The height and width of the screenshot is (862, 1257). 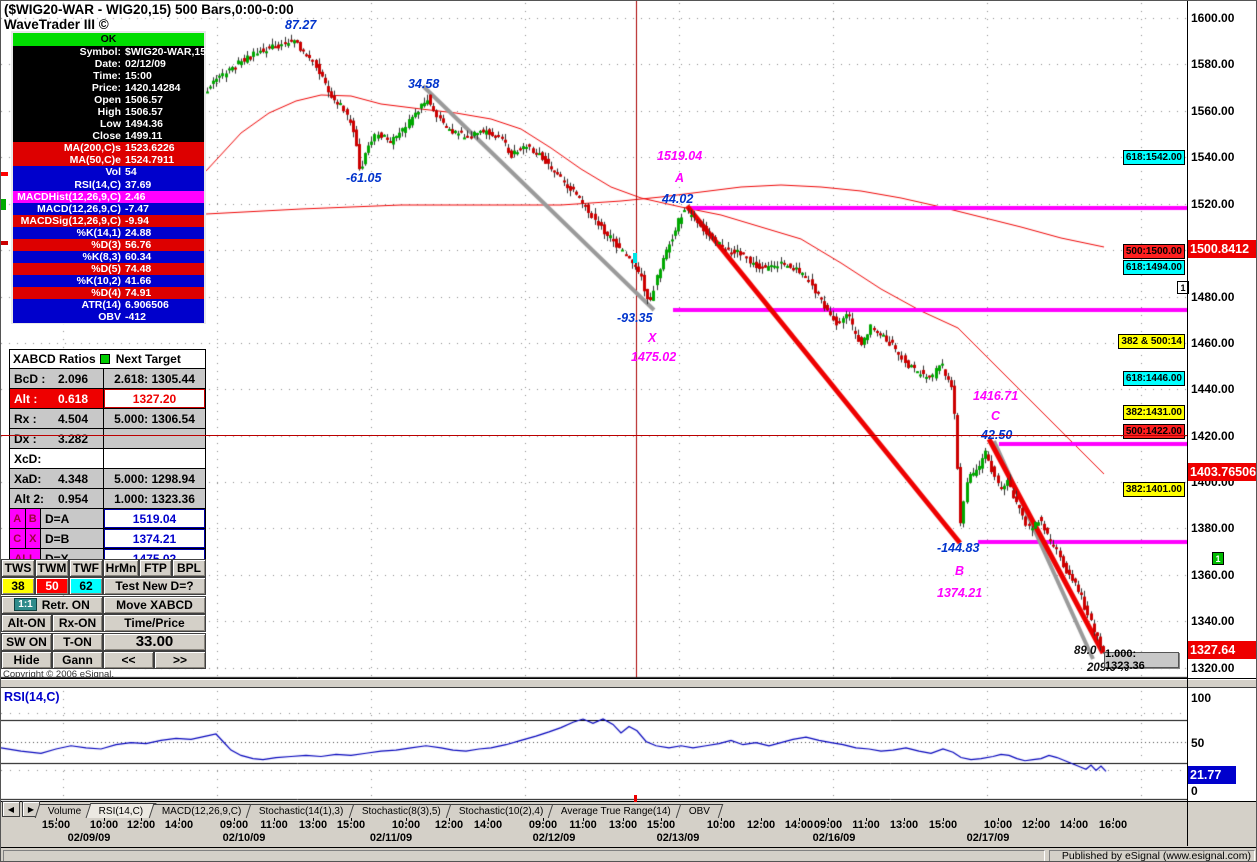 What do you see at coordinates (661, 825) in the screenshot?
I see `time-label: 15:00` at bounding box center [661, 825].